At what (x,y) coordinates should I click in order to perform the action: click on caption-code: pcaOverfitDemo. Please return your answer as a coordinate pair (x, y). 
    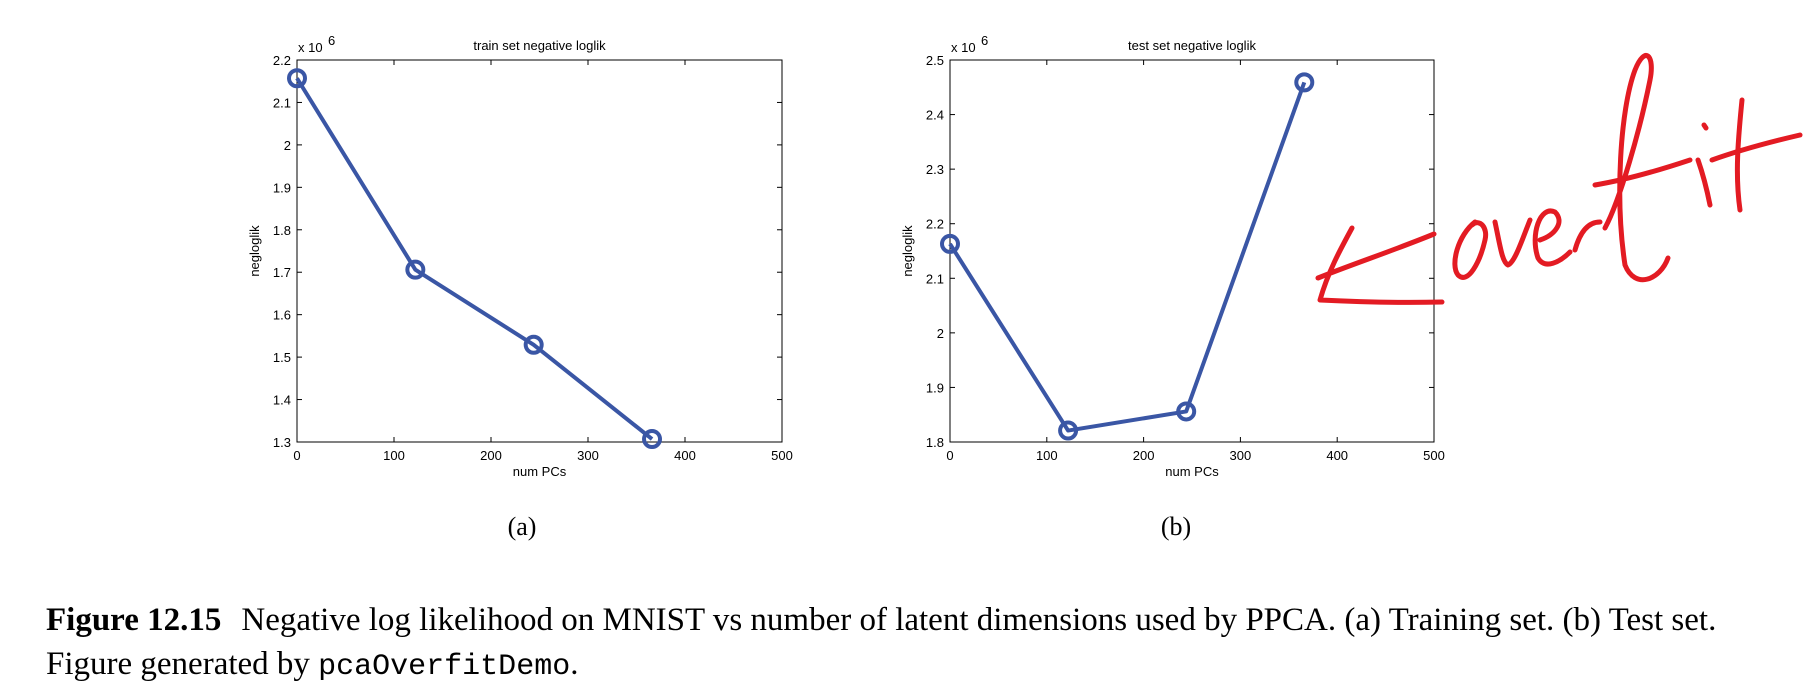
    Looking at the image, I should click on (444, 667).